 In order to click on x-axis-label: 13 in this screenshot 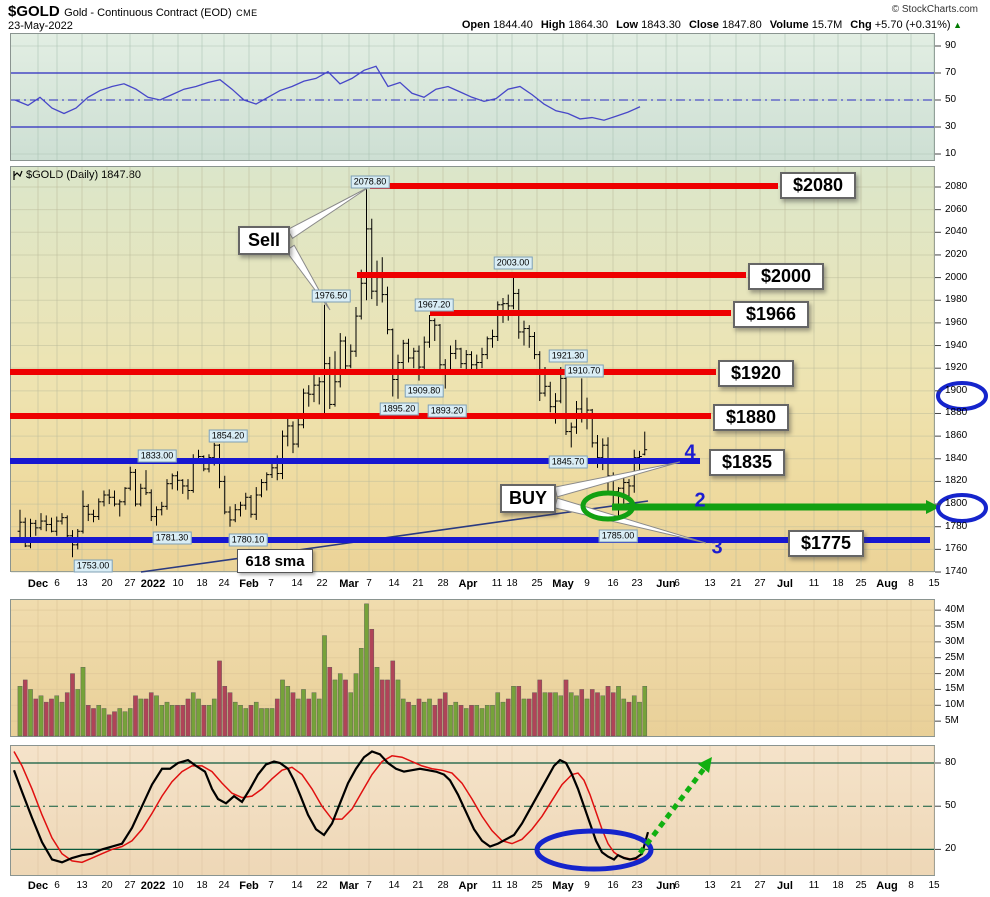, I will do `click(710, 583)`.